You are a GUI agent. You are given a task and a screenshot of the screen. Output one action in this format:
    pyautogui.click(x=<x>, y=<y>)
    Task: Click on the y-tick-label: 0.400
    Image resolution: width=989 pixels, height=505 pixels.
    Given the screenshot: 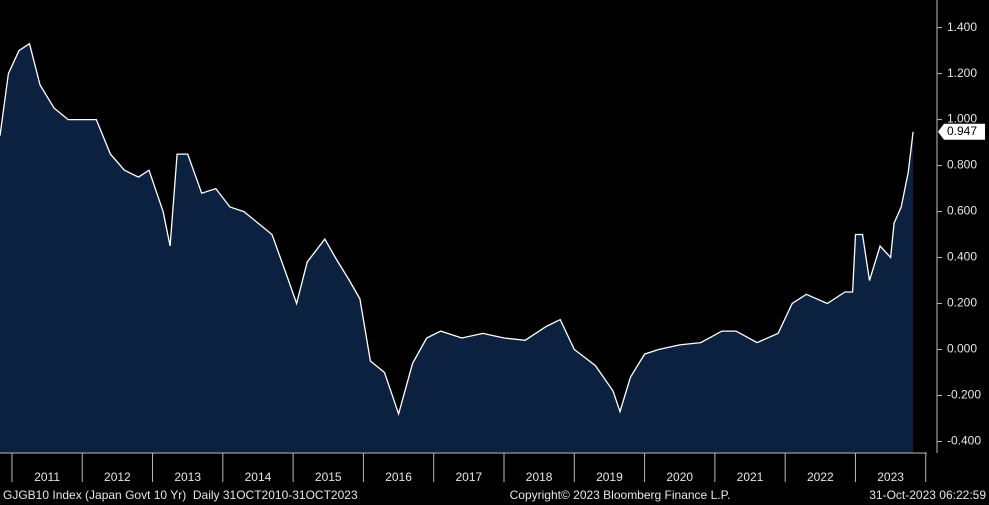 What is the action you would take?
    pyautogui.click(x=962, y=257)
    